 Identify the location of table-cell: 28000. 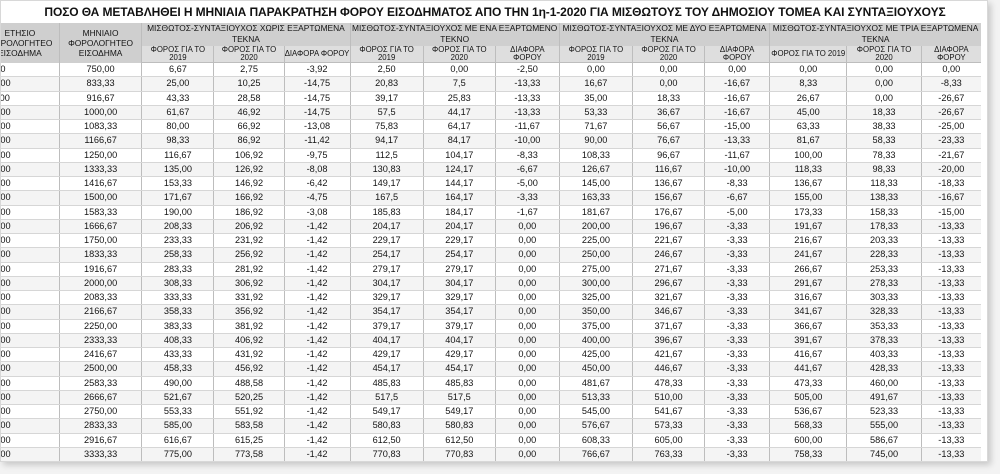
(30, 341).